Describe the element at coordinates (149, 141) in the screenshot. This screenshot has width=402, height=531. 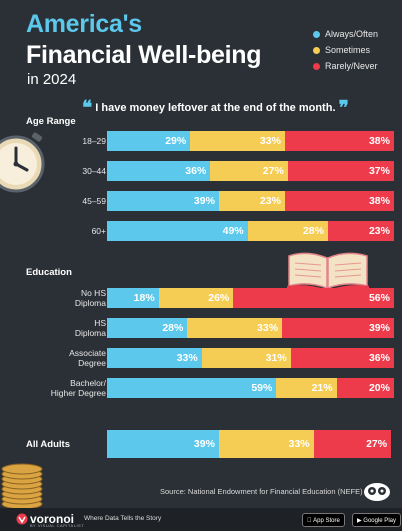
I see `bar-segment-always: 29%` at that location.